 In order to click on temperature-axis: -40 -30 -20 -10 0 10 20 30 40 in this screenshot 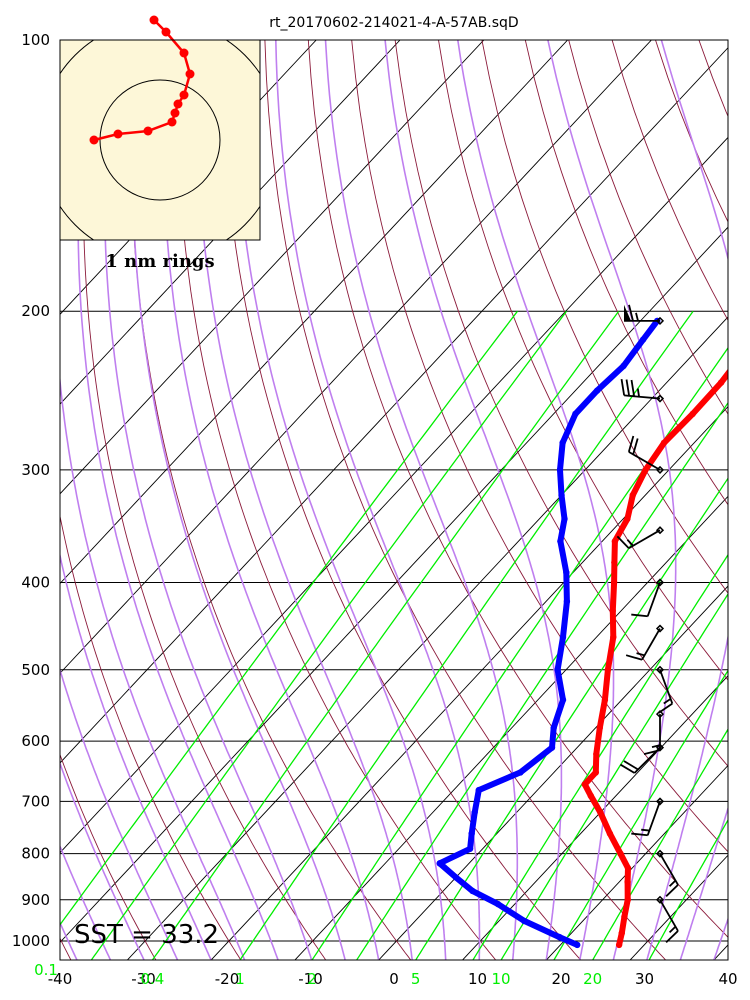, I will do `click(393, 979)`.